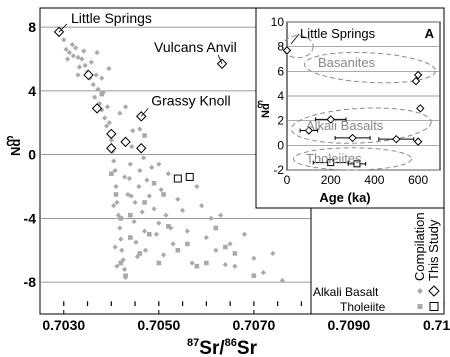  Describe the element at coordinates (30, 218) in the screenshot. I see `main-y-tick-label: -4` at that location.